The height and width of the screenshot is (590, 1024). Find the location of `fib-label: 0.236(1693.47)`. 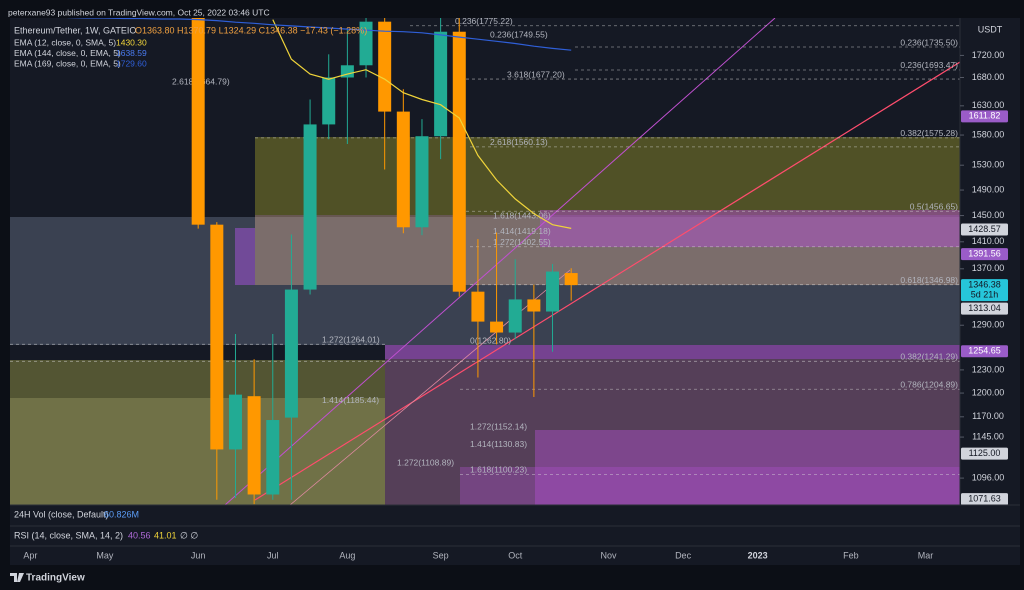

fib-label: 0.236(1693.47) is located at coordinates (929, 65).